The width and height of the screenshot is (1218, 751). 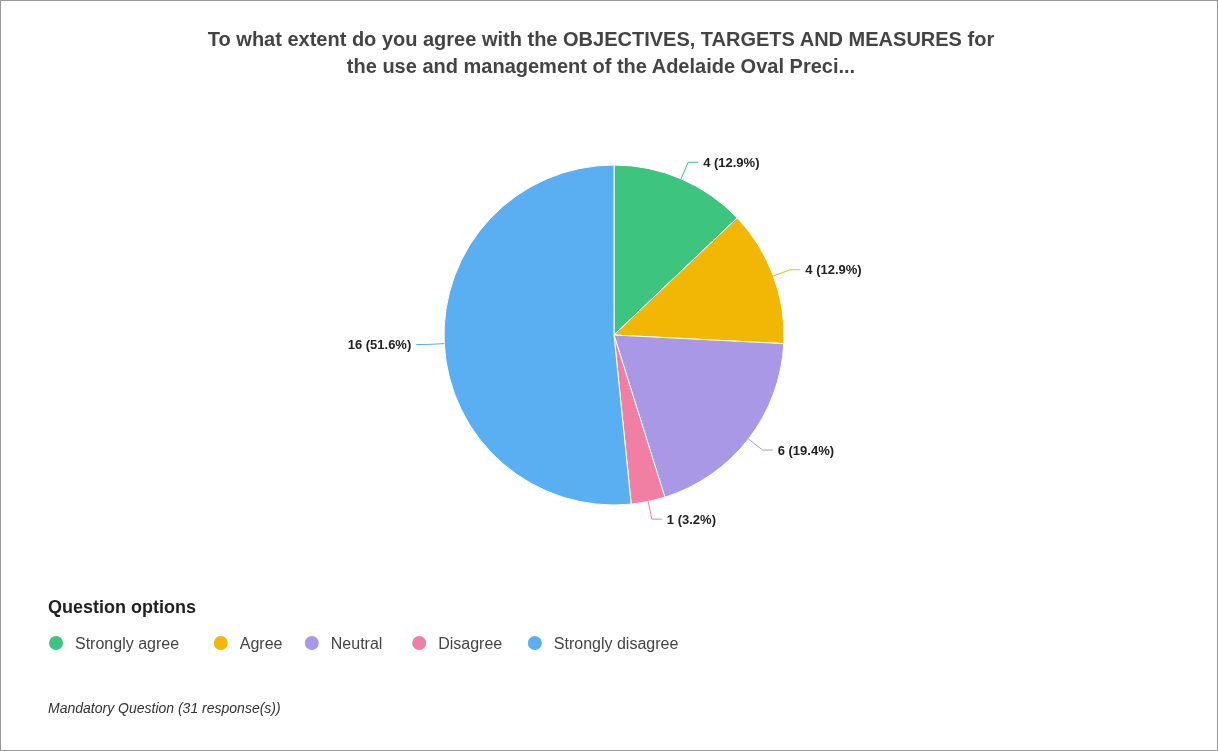 I want to click on legend-label: Neutral, so click(x=356, y=643).